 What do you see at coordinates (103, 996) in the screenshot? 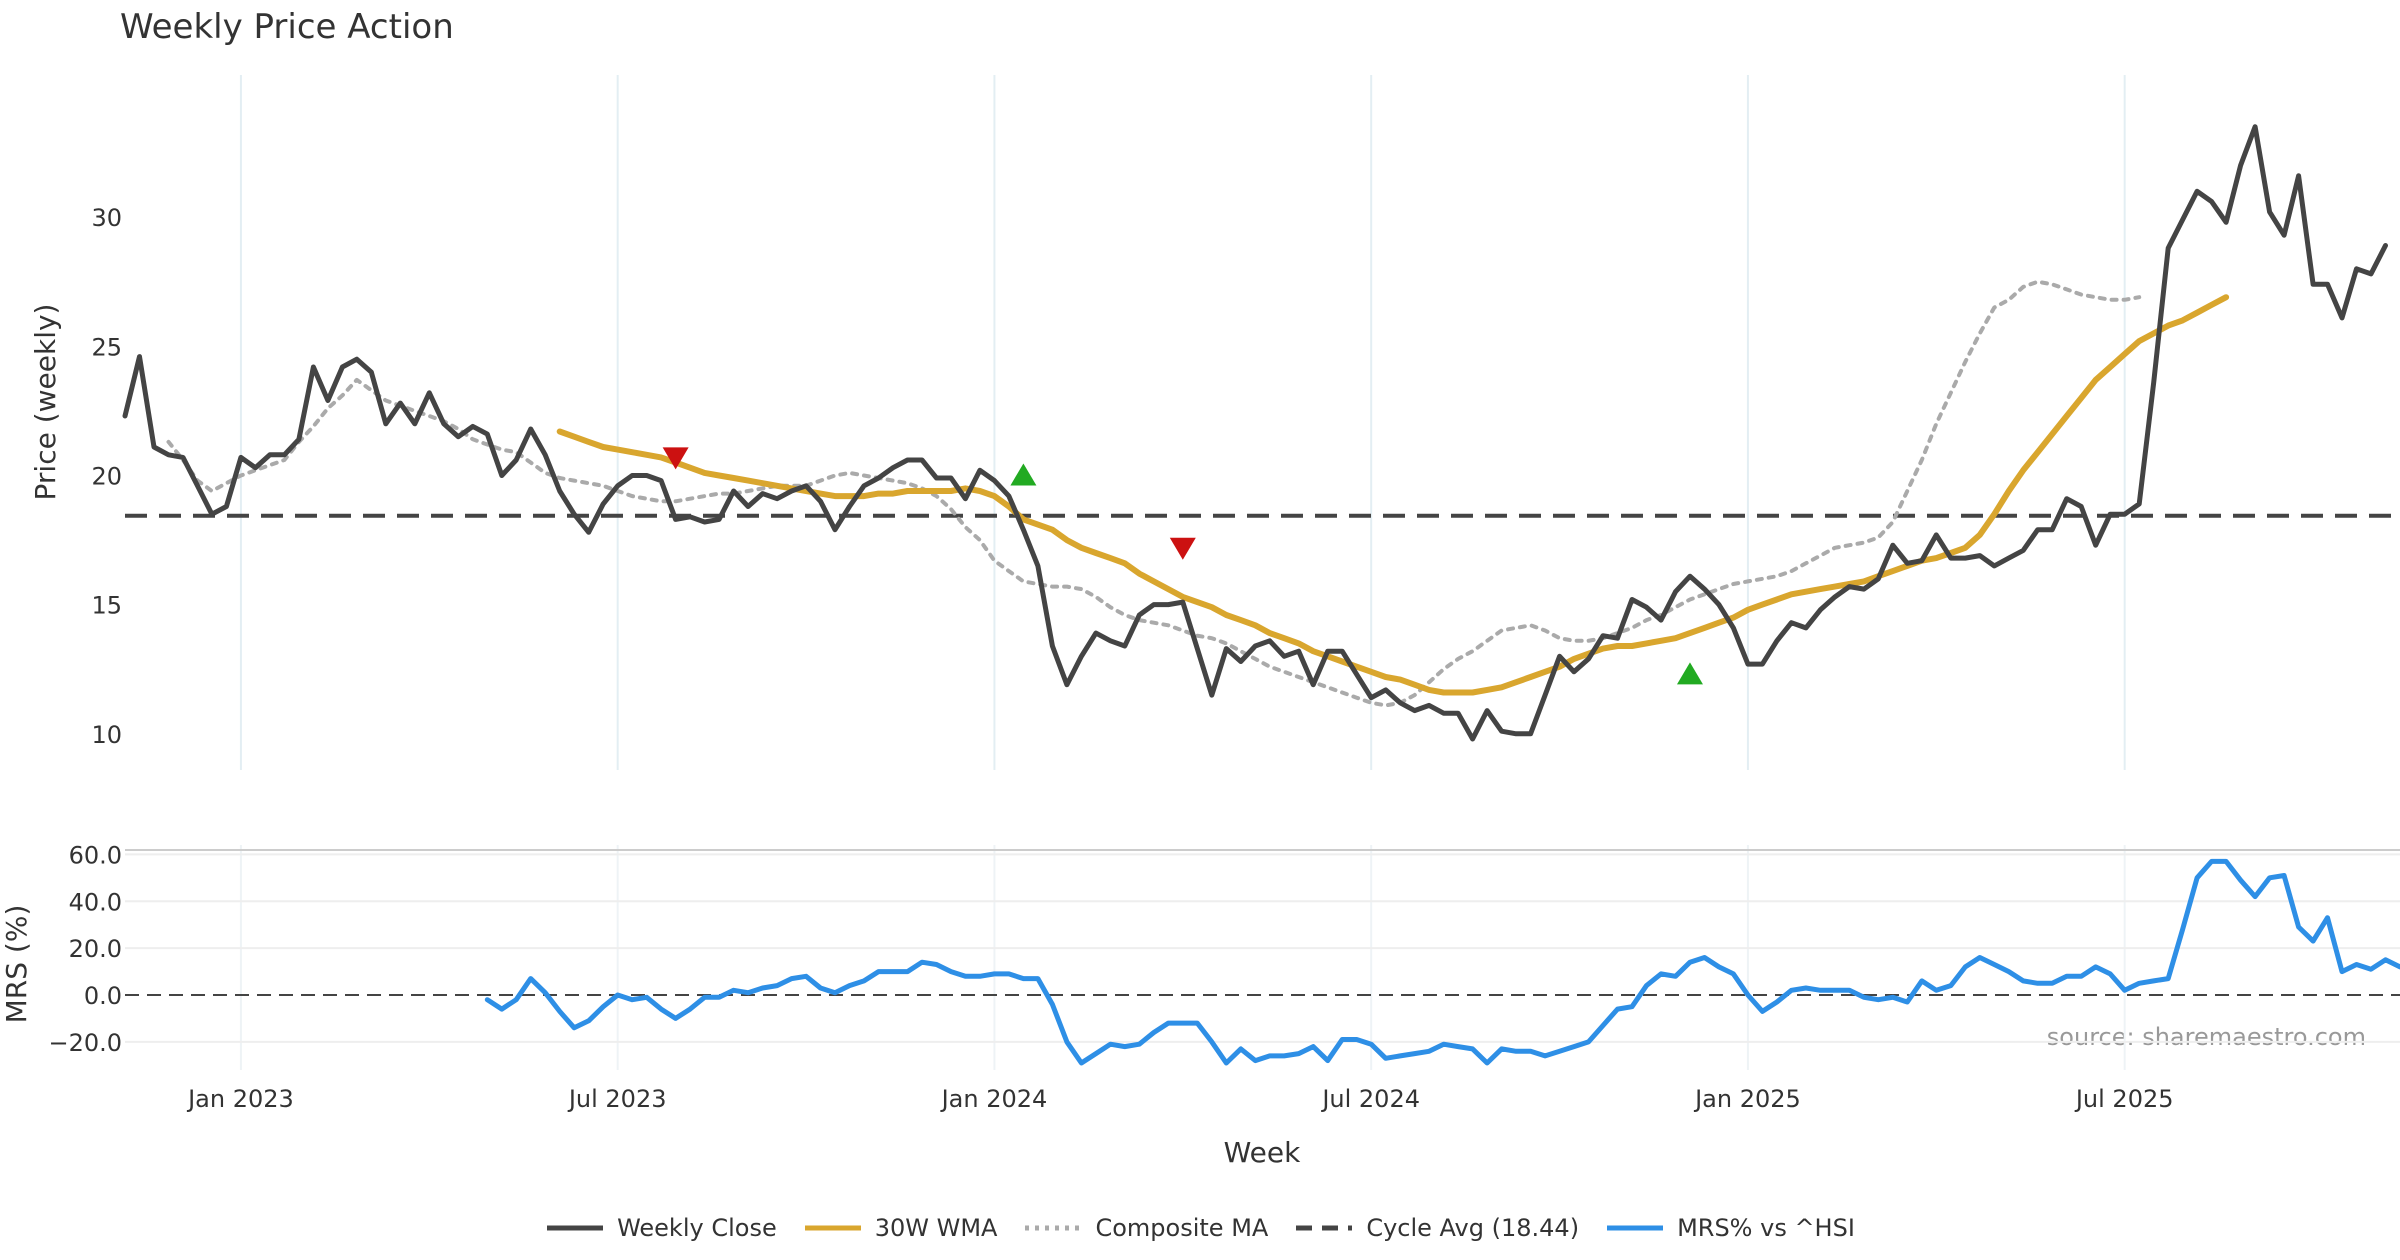
I see `mrs-y-tick-label: 0.0` at bounding box center [103, 996].